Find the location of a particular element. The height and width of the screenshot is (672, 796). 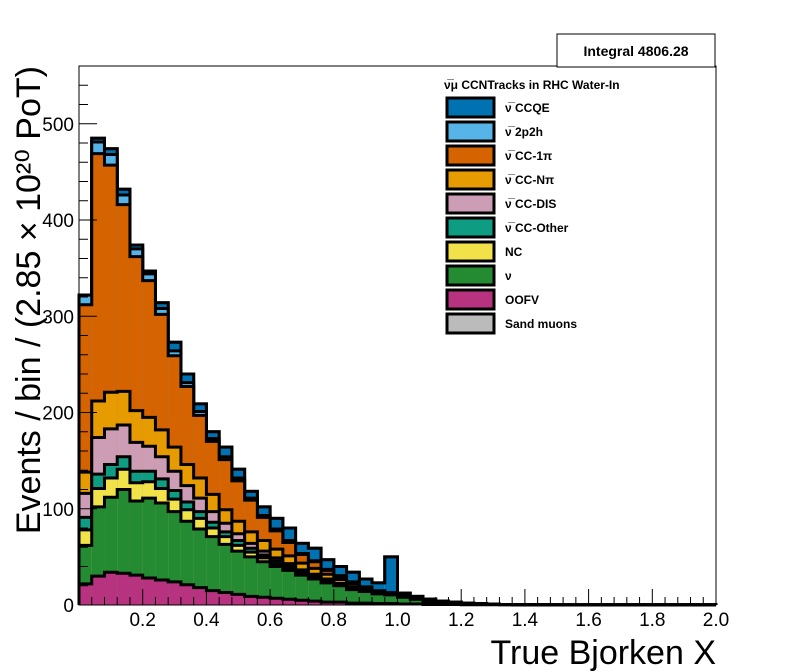

x-tick-label: 1.4 is located at coordinates (525, 620).